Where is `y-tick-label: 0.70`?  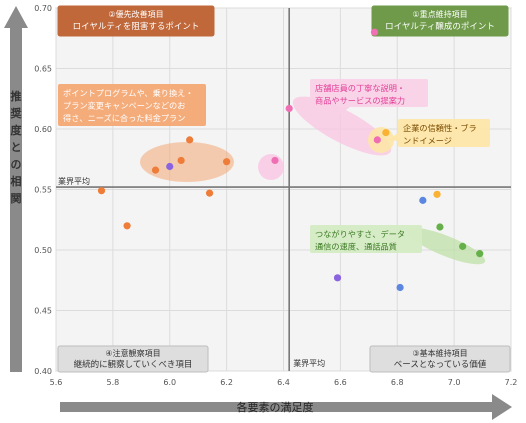 y-tick-label: 0.70 is located at coordinates (43, 8).